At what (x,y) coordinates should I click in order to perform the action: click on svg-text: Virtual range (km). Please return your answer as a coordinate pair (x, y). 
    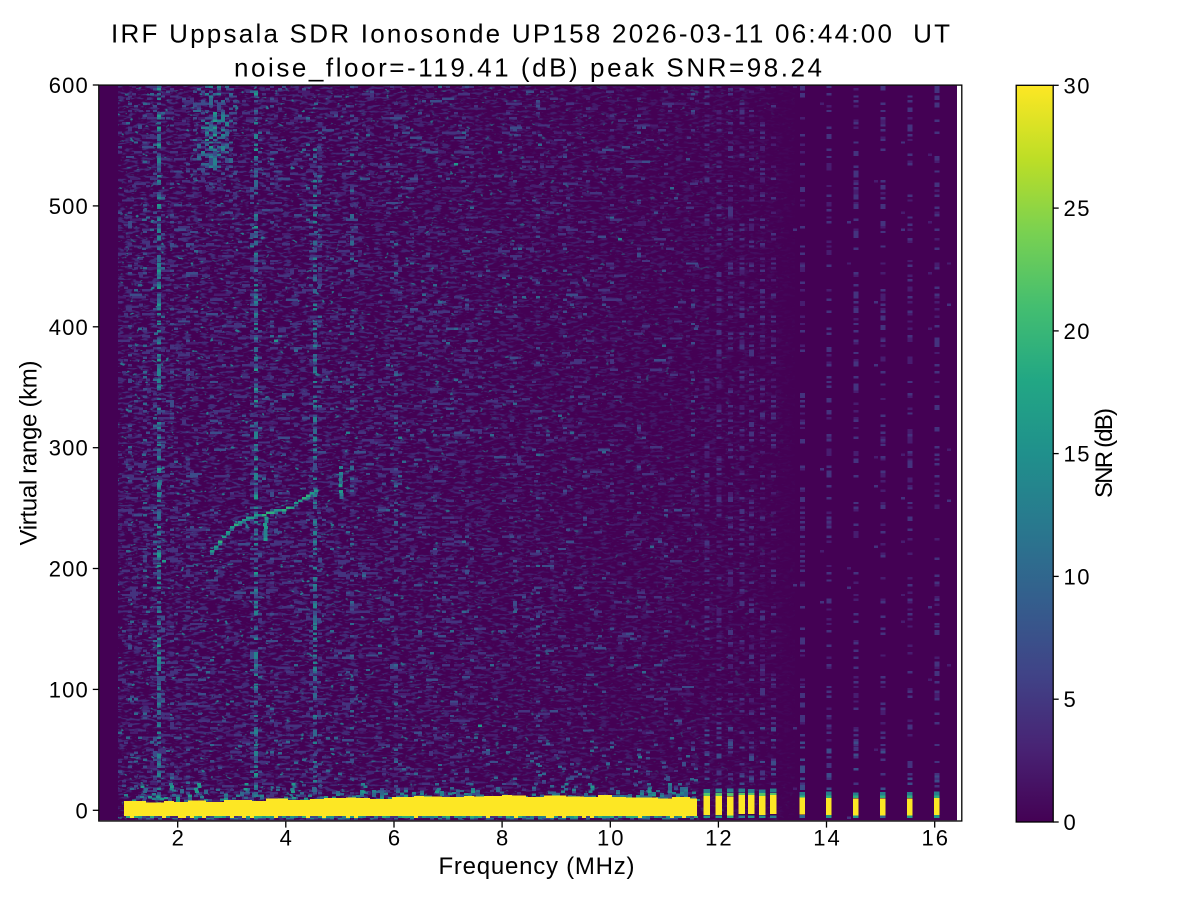
    Looking at the image, I should click on (29, 453).